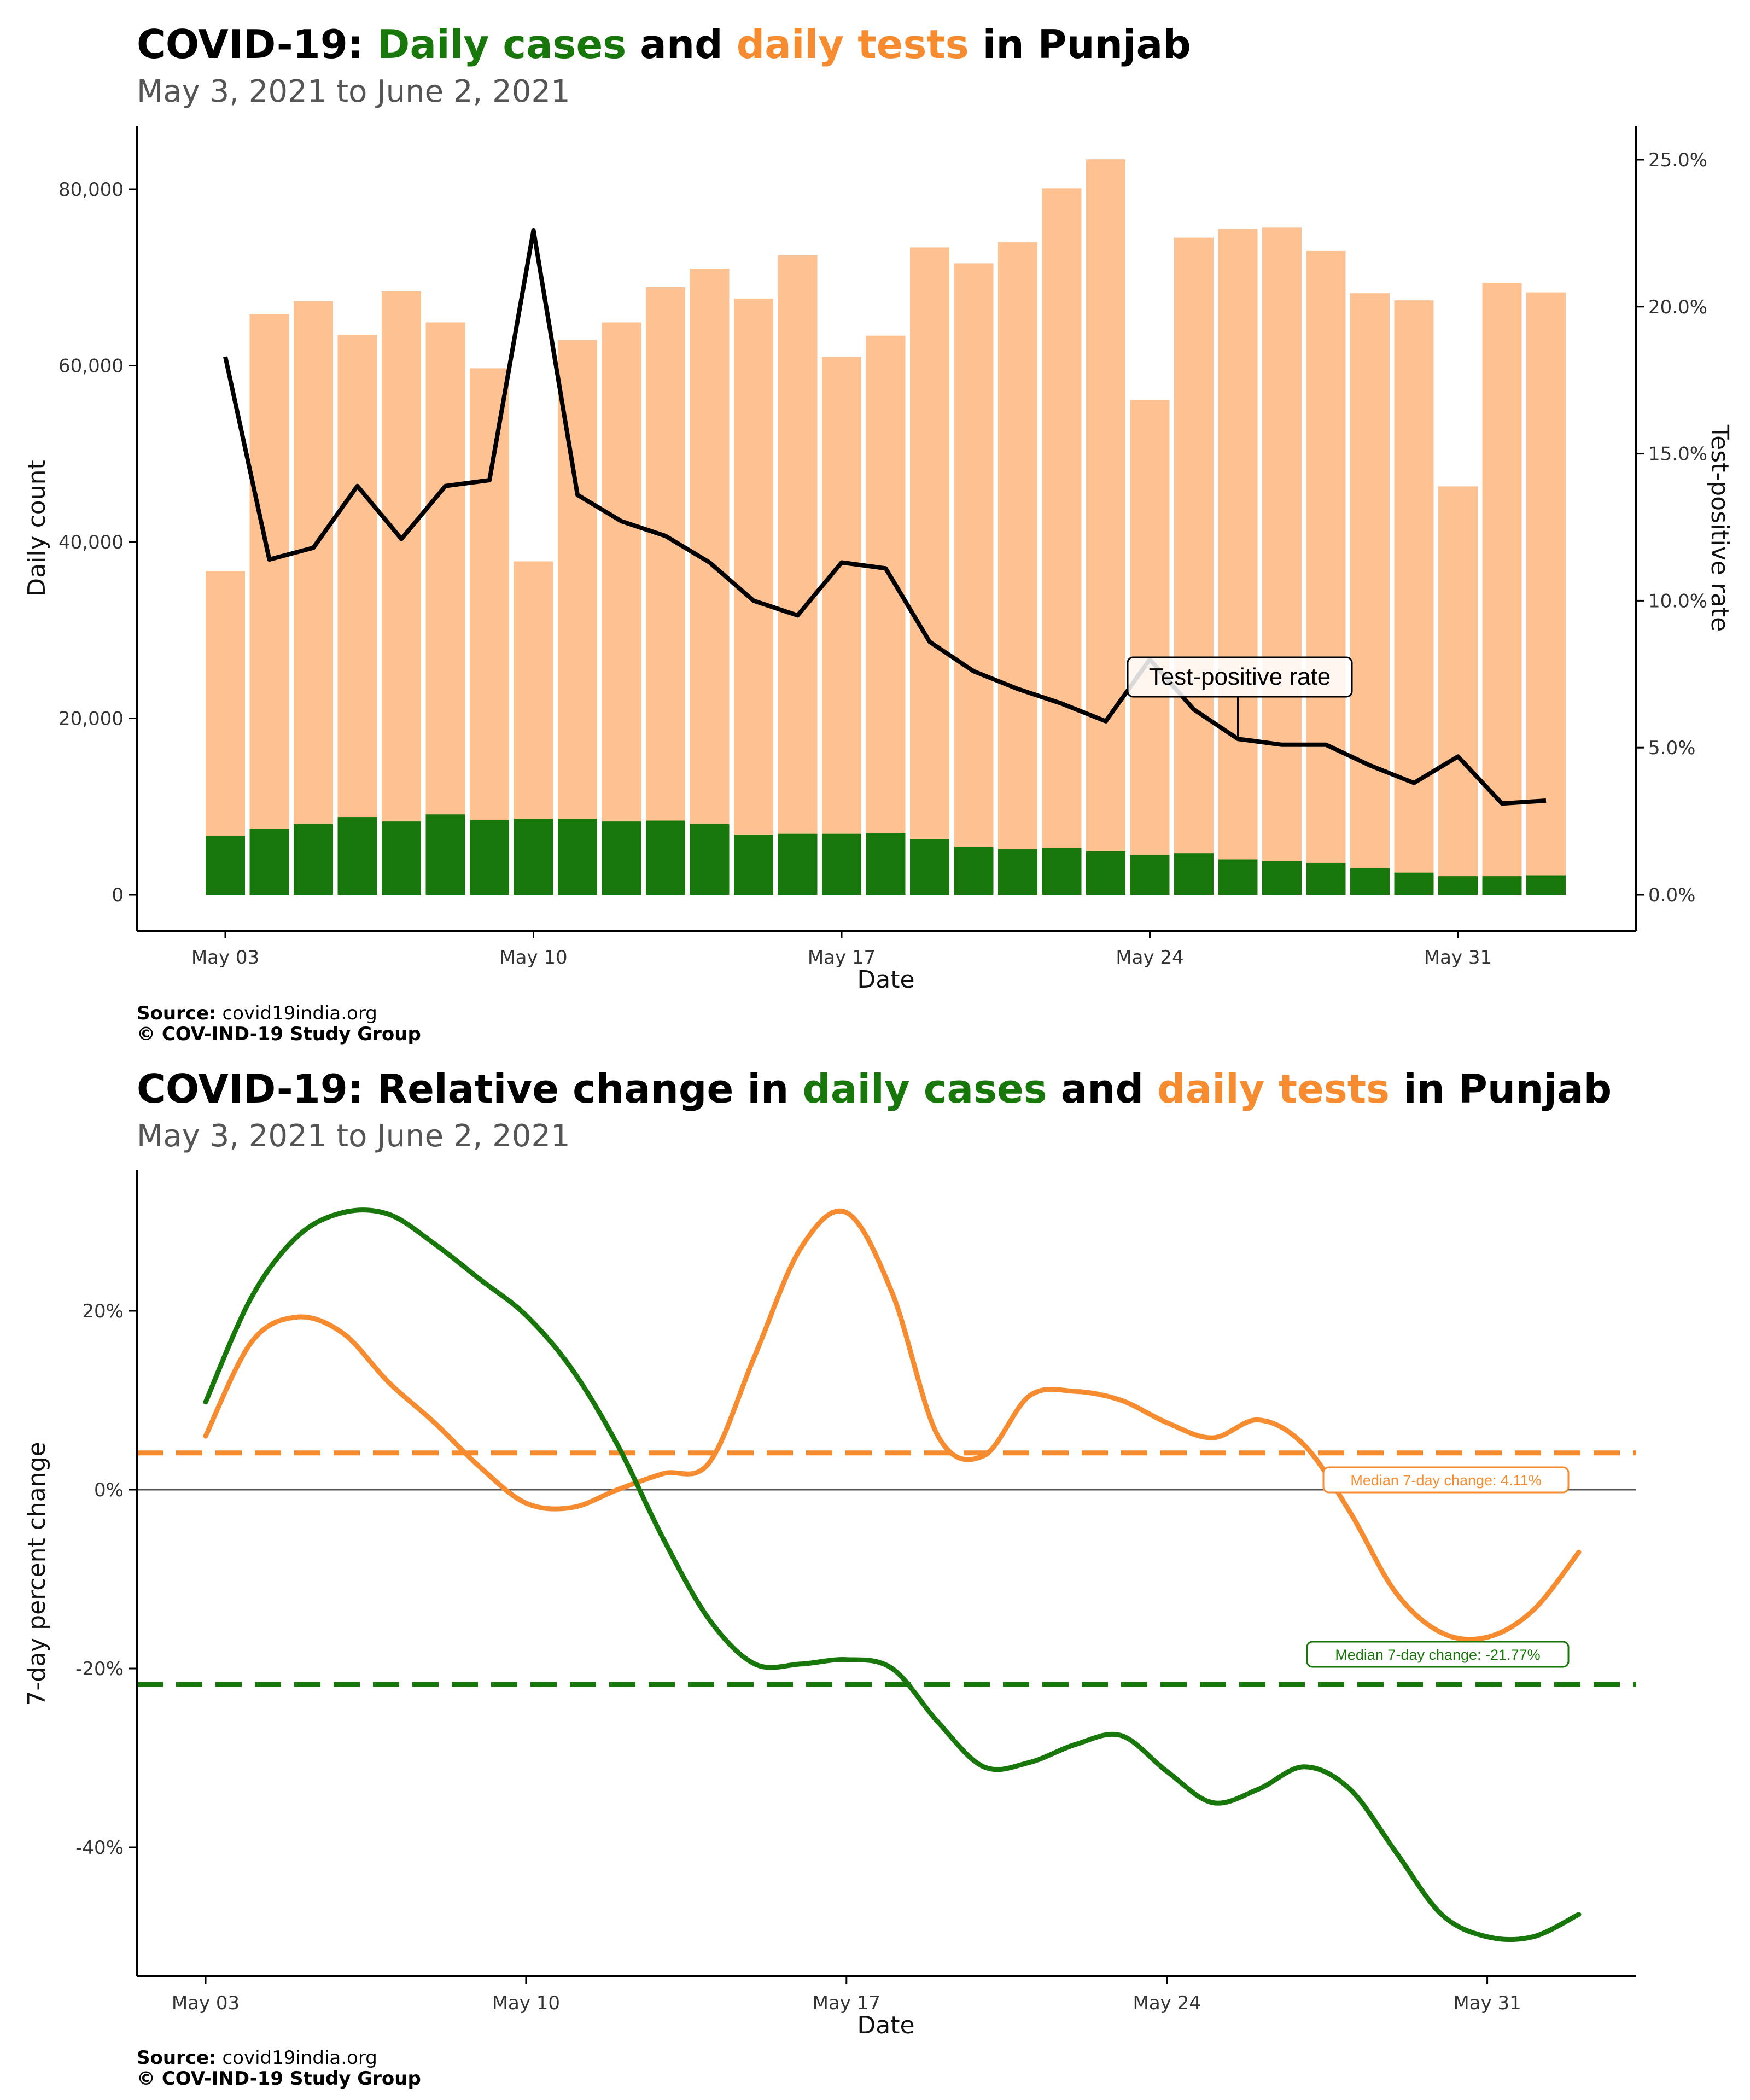 The width and height of the screenshot is (1750, 2100). What do you see at coordinates (1080, 44) in the screenshot?
I see `chart1-title-suffix: in Punjab` at bounding box center [1080, 44].